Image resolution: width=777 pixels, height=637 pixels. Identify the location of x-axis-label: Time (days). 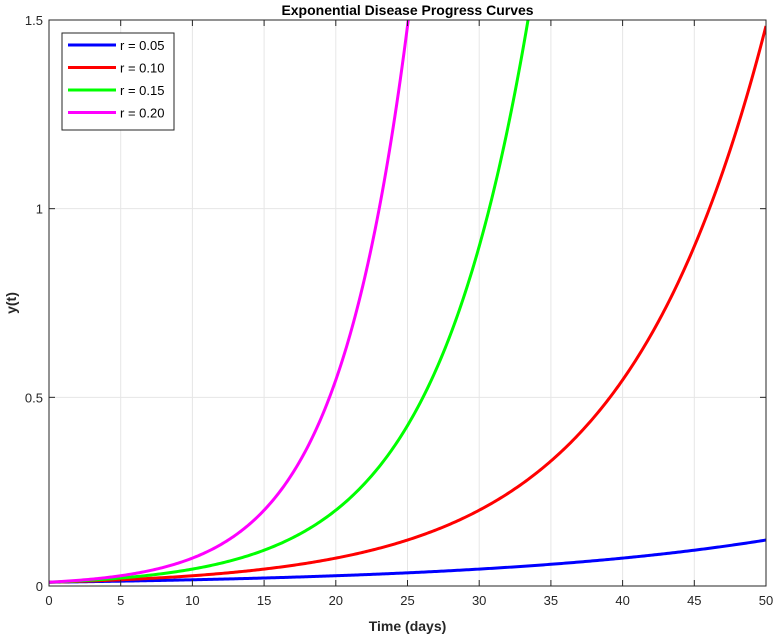
(408, 626).